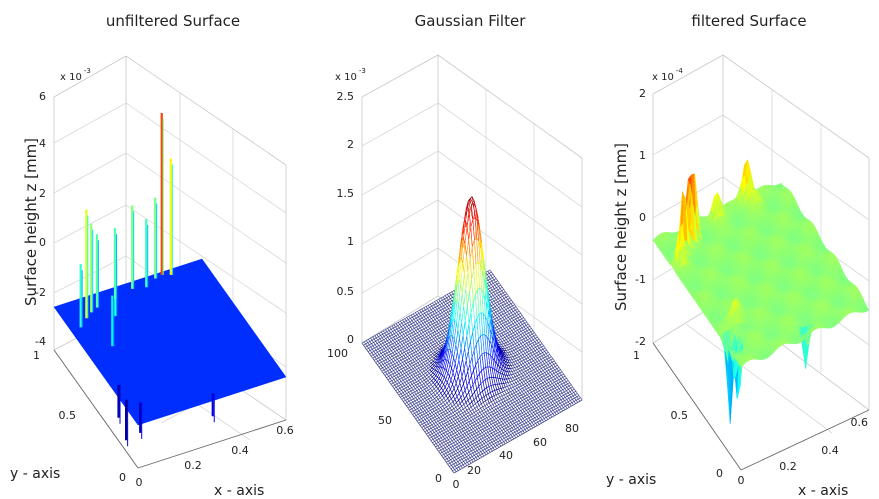 This screenshot has width=879, height=499. Describe the element at coordinates (239, 491) in the screenshot. I see `x-axis-label: x - axis` at that location.